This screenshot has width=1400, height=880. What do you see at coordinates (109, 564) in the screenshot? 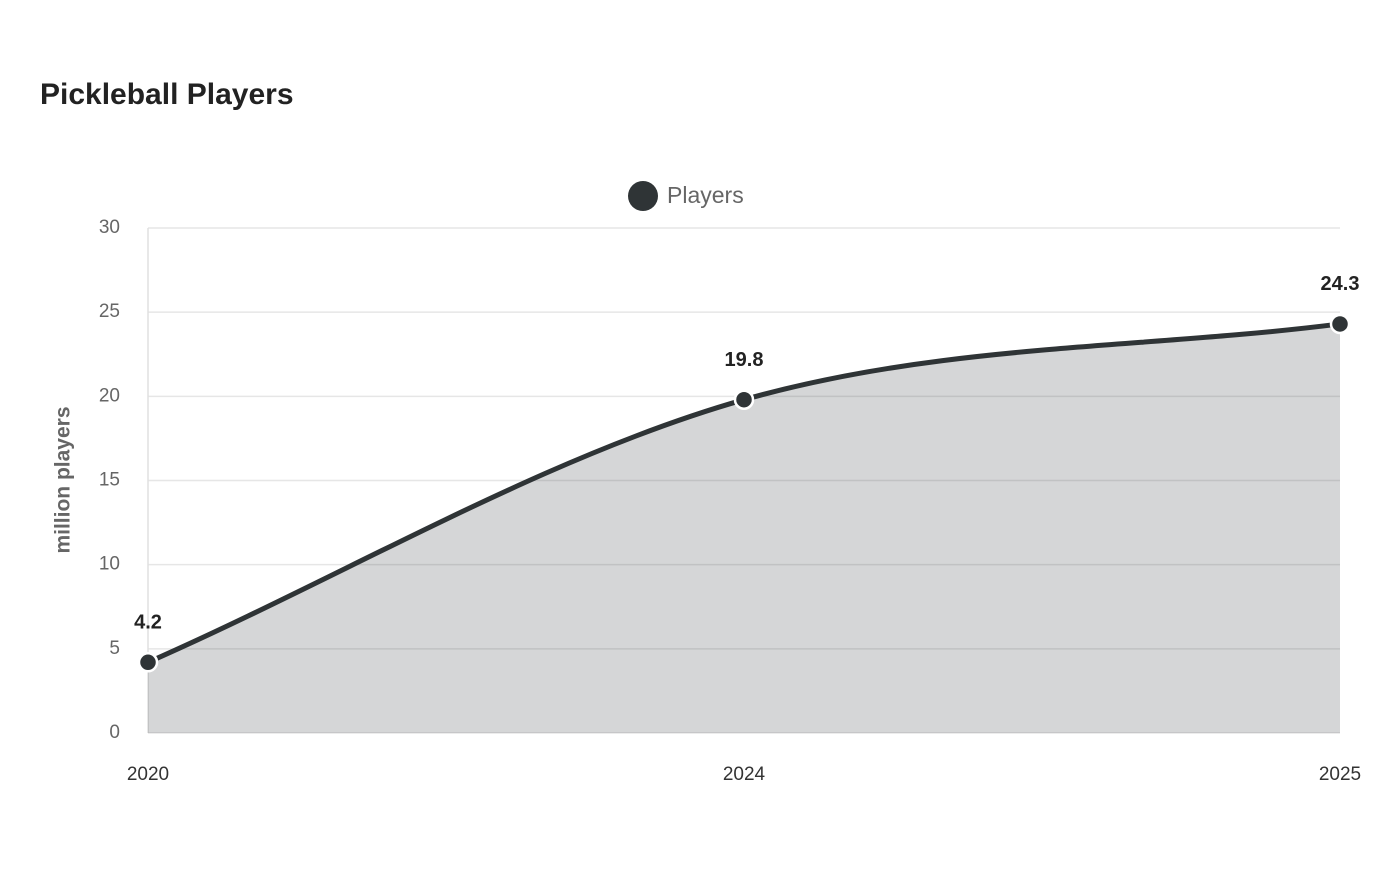
I see `y-tick-label: 10` at bounding box center [109, 564].